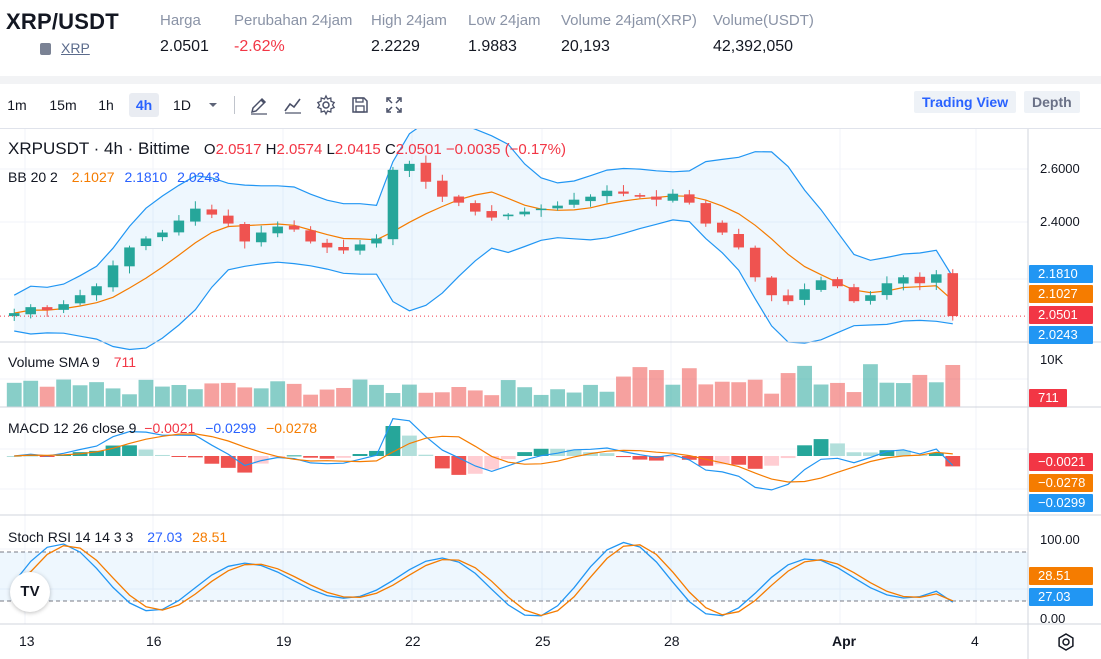  What do you see at coordinates (975, 641) in the screenshot?
I see `x-axis-label: 4` at bounding box center [975, 641].